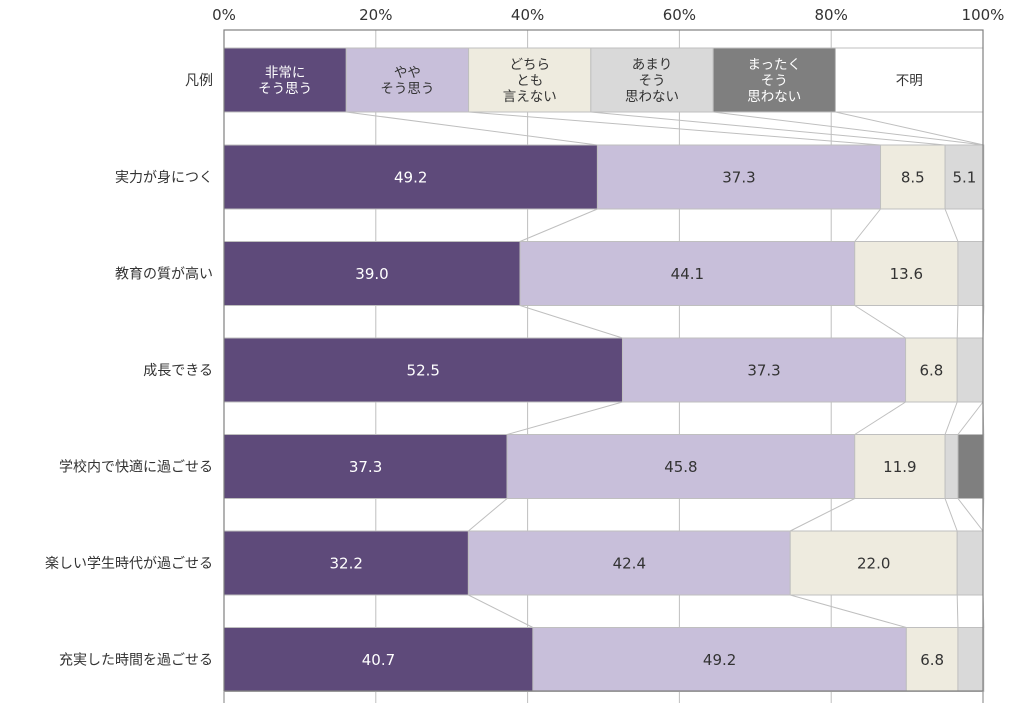 The image size is (1031, 705). I want to click on data-label: 22.0, so click(873, 564).